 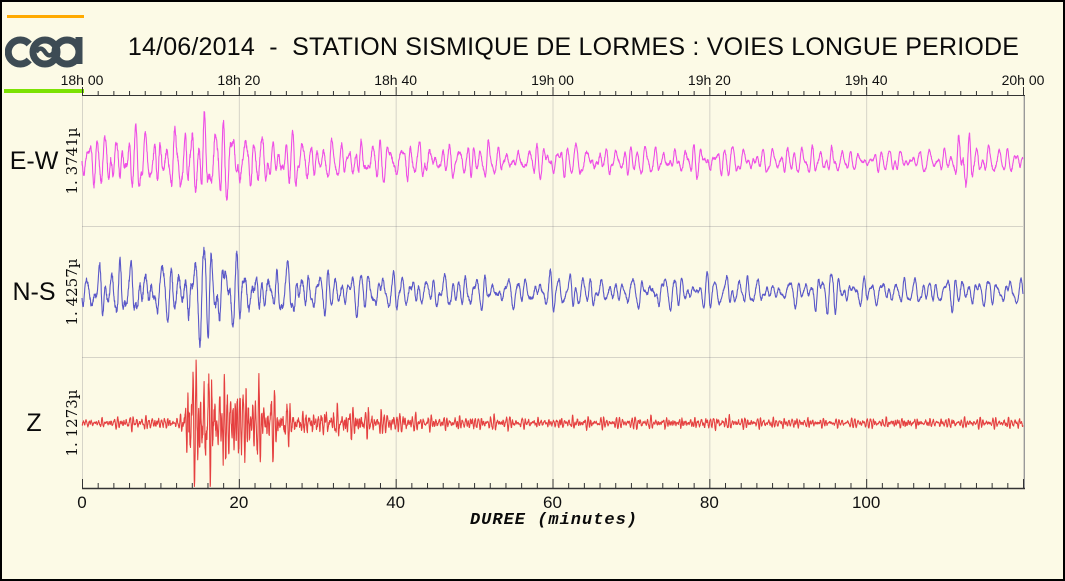 I want to click on top-axis-label: 19h 00, so click(x=552, y=80).